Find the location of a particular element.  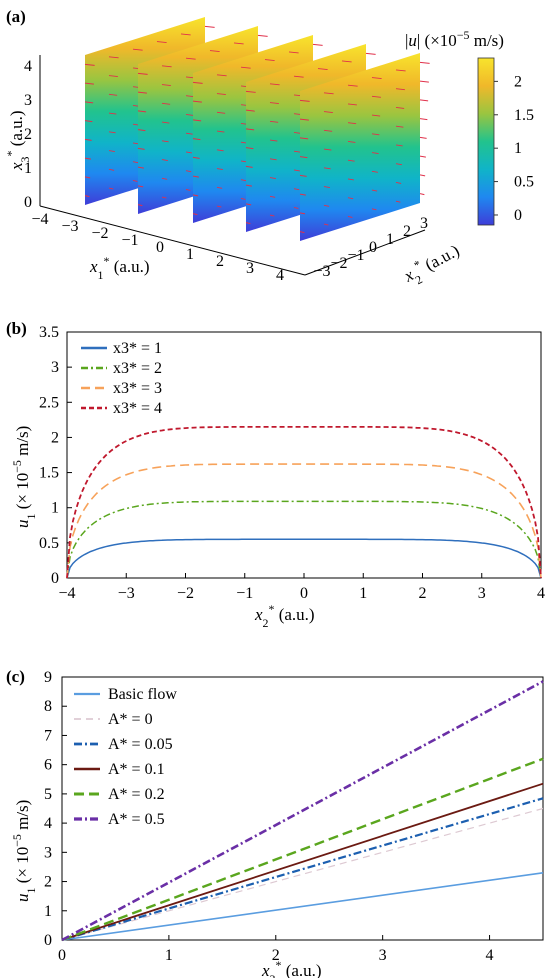

colorbar-tick-label: 2 is located at coordinates (518, 81).